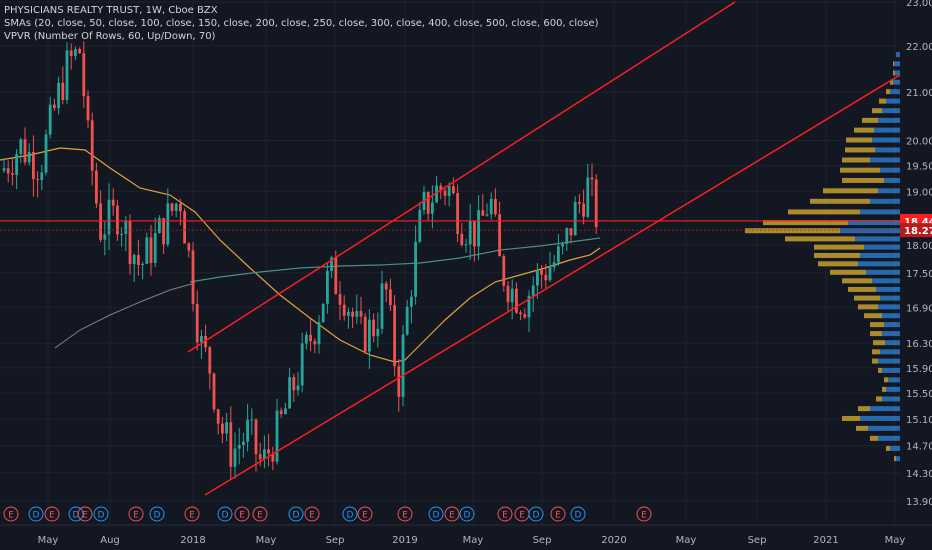 This screenshot has width=932, height=550. I want to click on y-tick-label: 17.50, so click(919, 274).